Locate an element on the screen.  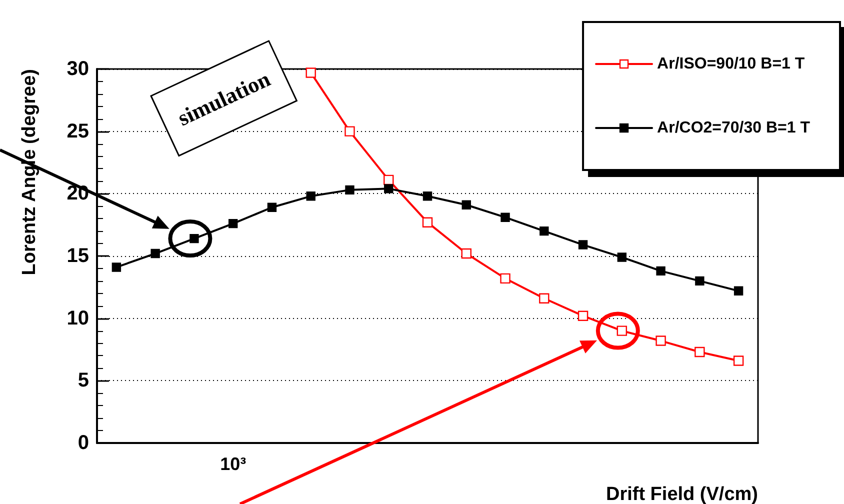
y-tick-label: 5 is located at coordinates (83, 381).